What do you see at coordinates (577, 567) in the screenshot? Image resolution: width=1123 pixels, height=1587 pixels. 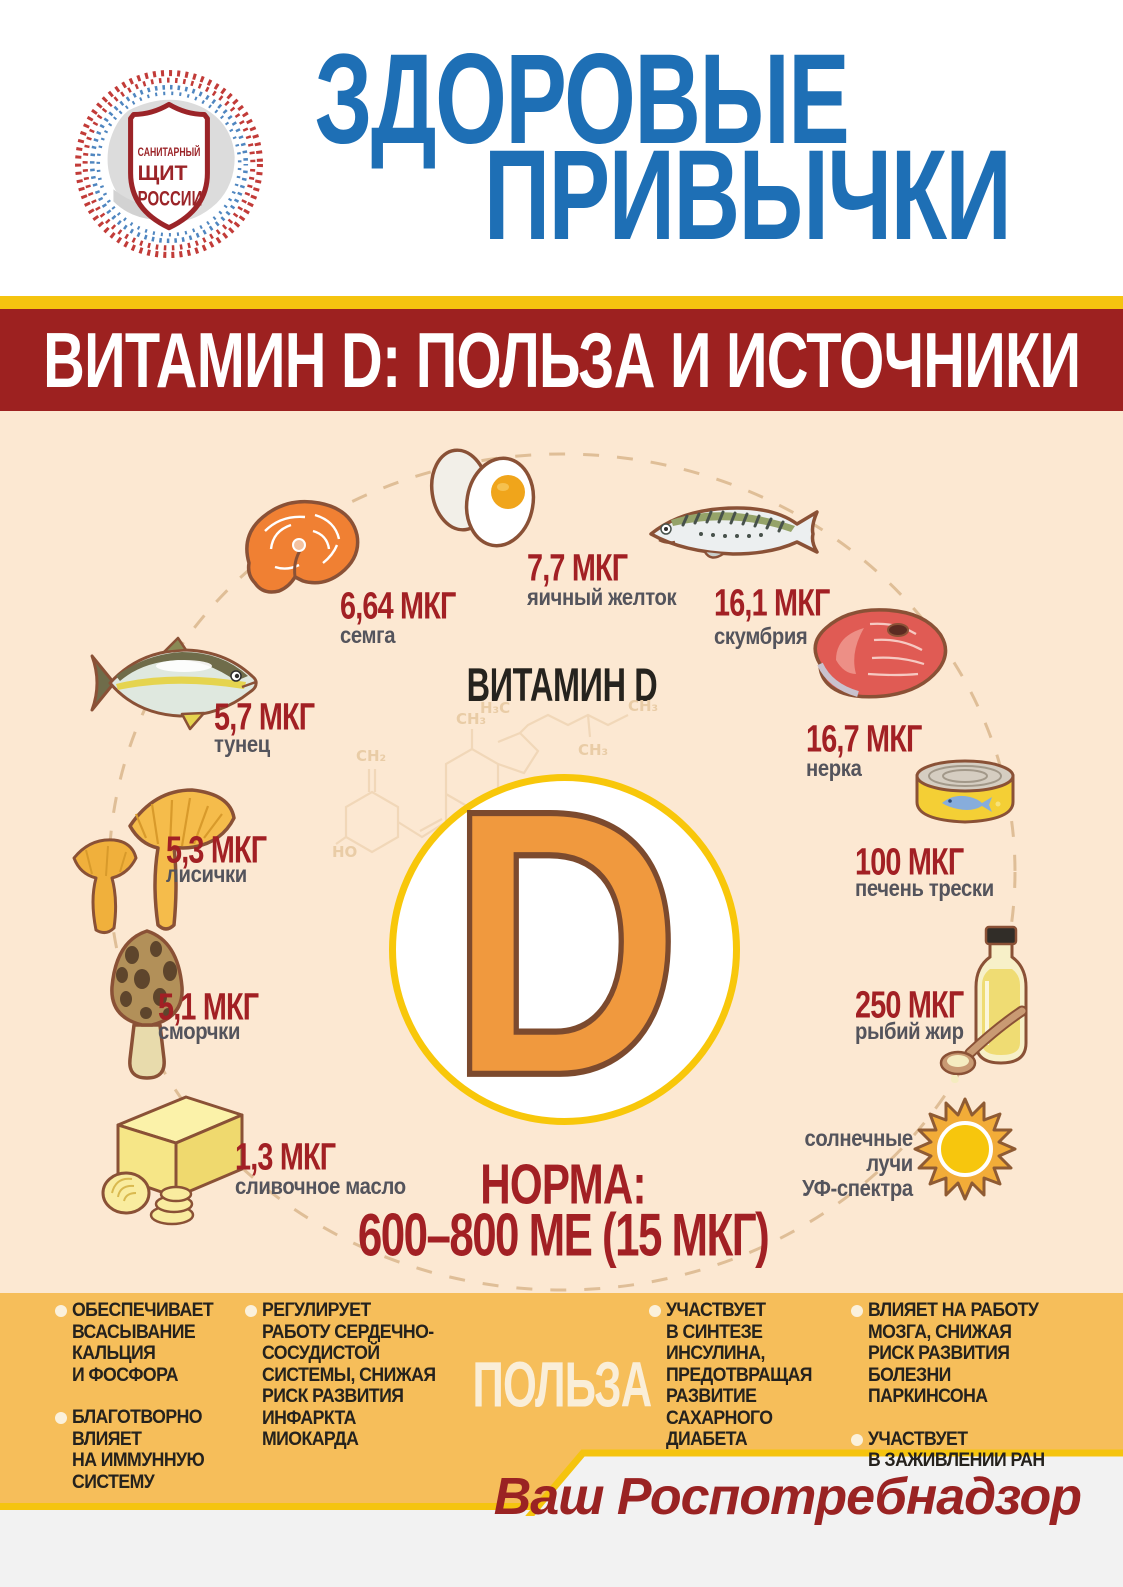 I see `source-value: 7,7 МКГ` at bounding box center [577, 567].